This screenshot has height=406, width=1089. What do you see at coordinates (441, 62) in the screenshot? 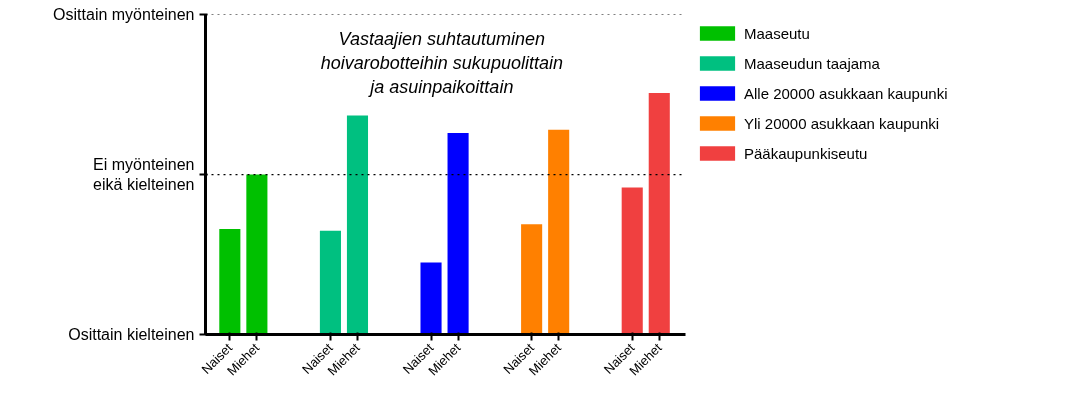
I see `chart-title: Vastaajien suhtautuminen hoivarobotteihin sukupuolittain ja asuinpaikoittain` at bounding box center [441, 62].